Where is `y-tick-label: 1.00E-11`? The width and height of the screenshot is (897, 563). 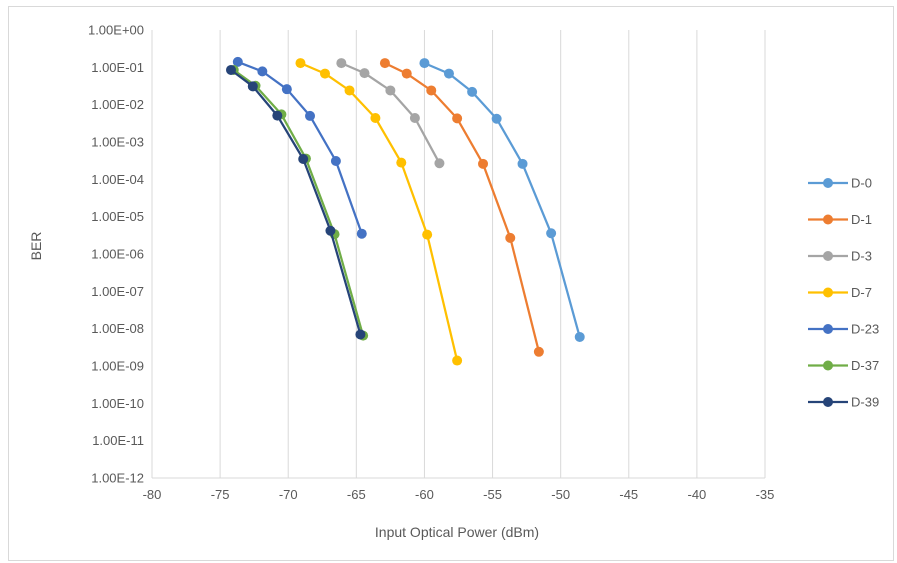 y-tick-label: 1.00E-11 is located at coordinates (118, 440).